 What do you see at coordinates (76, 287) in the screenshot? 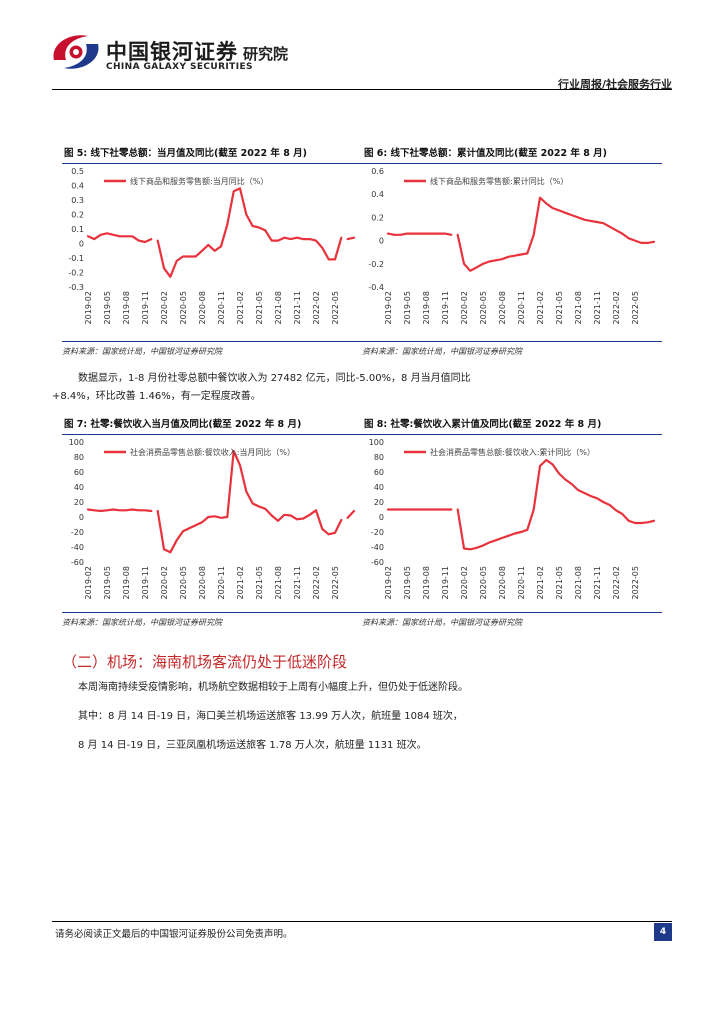
I see `y-tick-label: -0.3` at bounding box center [76, 287].